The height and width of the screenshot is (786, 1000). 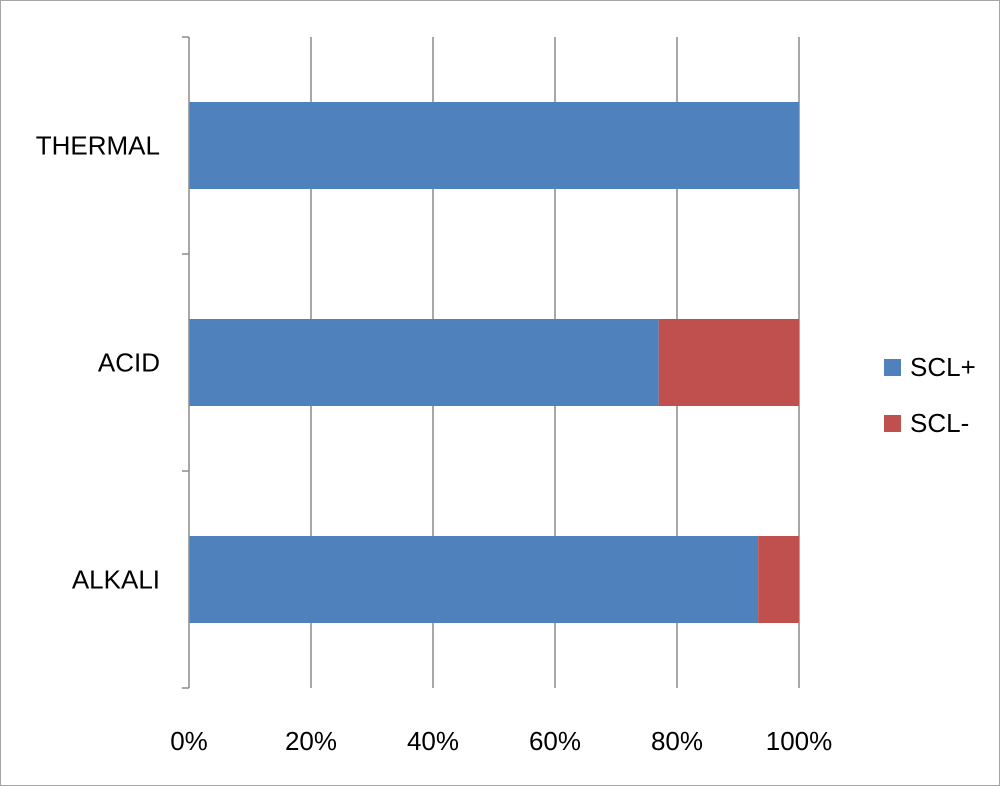 I want to click on category-label: ACID, so click(x=129, y=363).